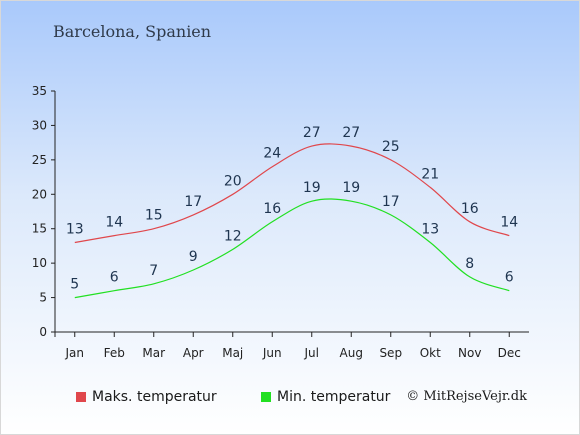 This screenshot has width=580, height=435. I want to click on data-label-min: 8, so click(469, 264).